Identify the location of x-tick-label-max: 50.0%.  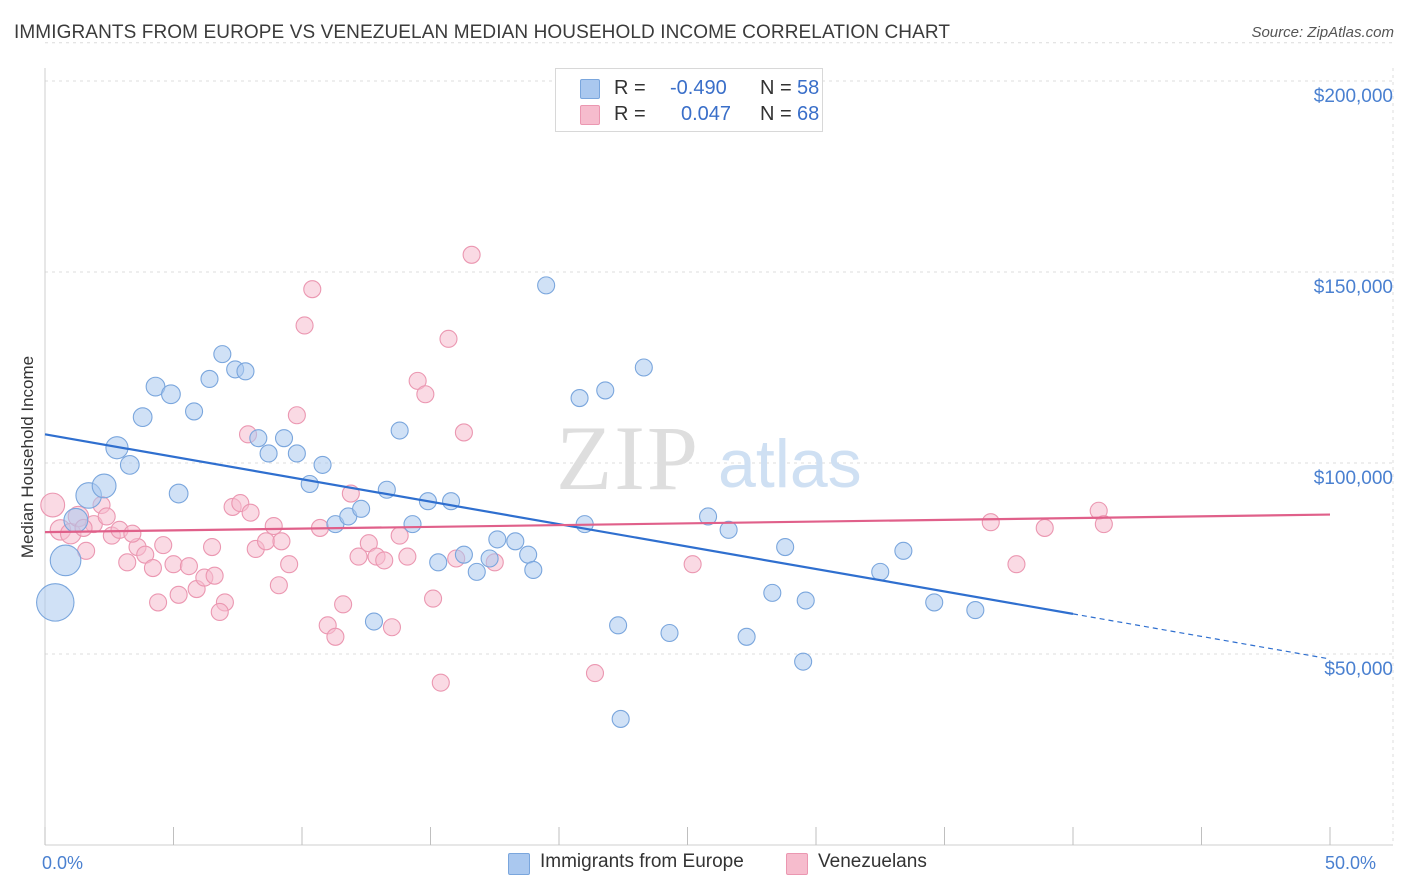
(1351, 863).